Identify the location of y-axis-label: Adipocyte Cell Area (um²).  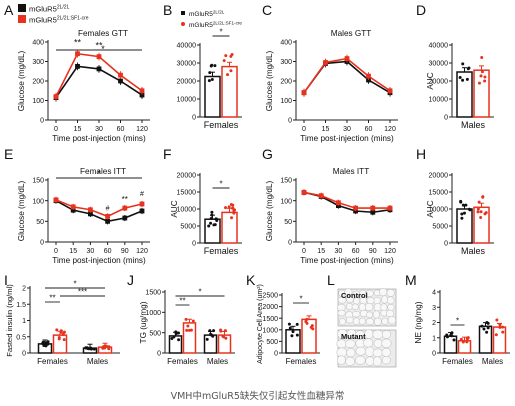
(260, 324).